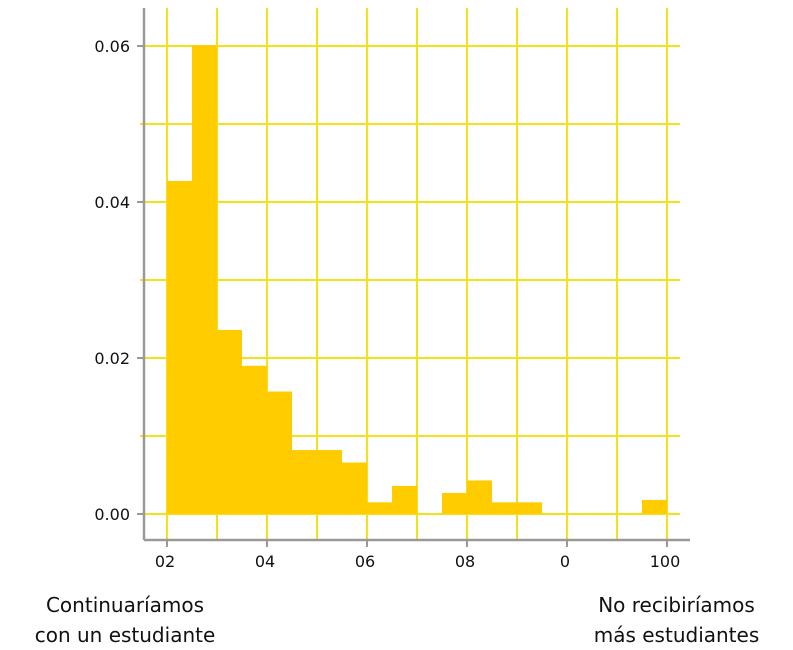 Image resolution: width=793 pixels, height=650 pixels. I want to click on left-caption: Continuaríamos con un estudiante, so click(125, 620).